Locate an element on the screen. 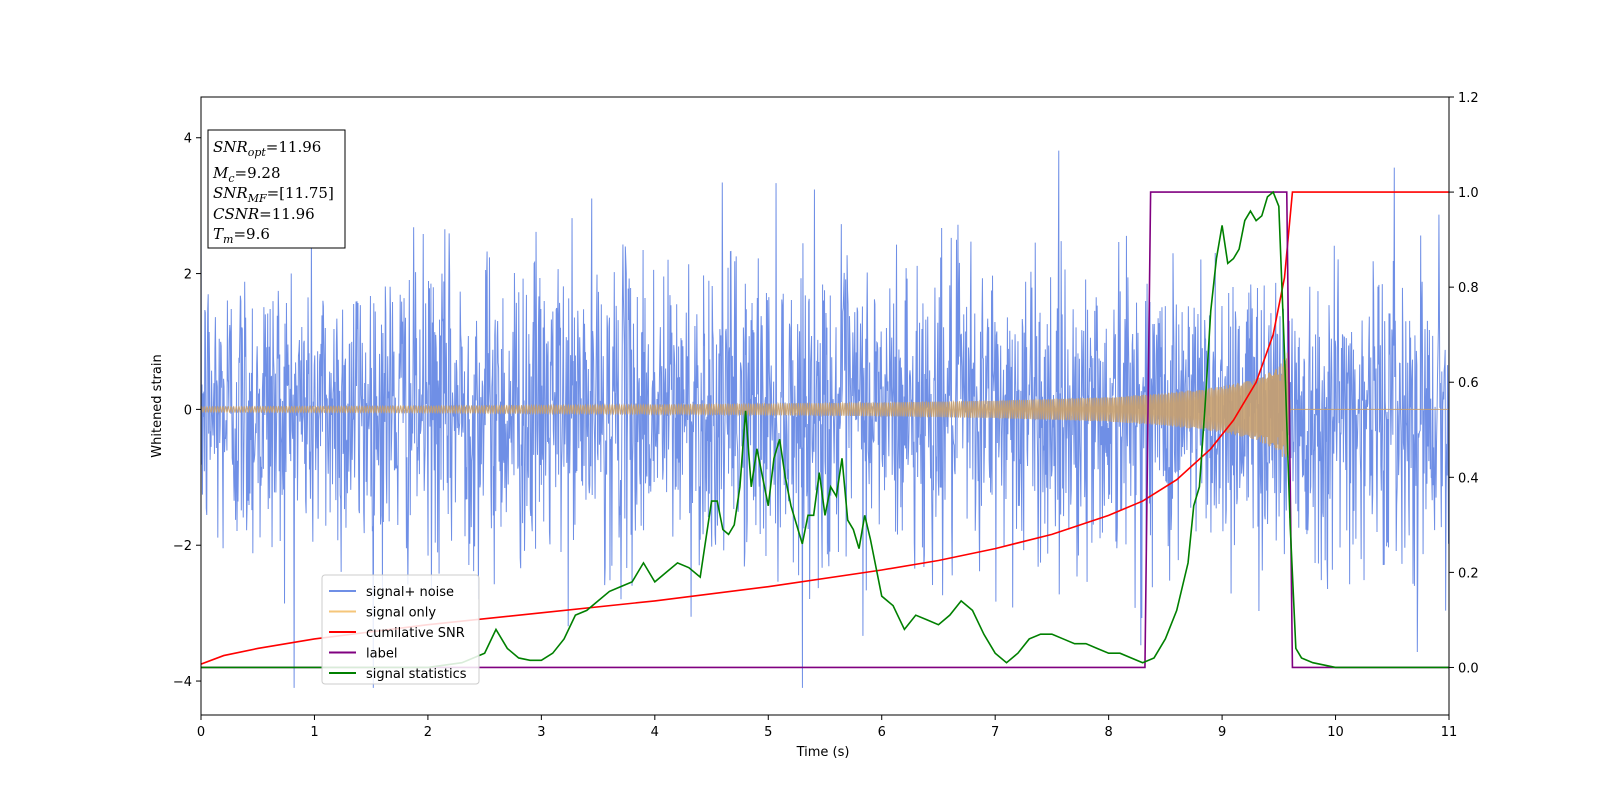 This screenshot has width=1600, height=800. x-axis: 0 1 2 3 4 5 6 7 8 9 10 11 is located at coordinates (827, 727).